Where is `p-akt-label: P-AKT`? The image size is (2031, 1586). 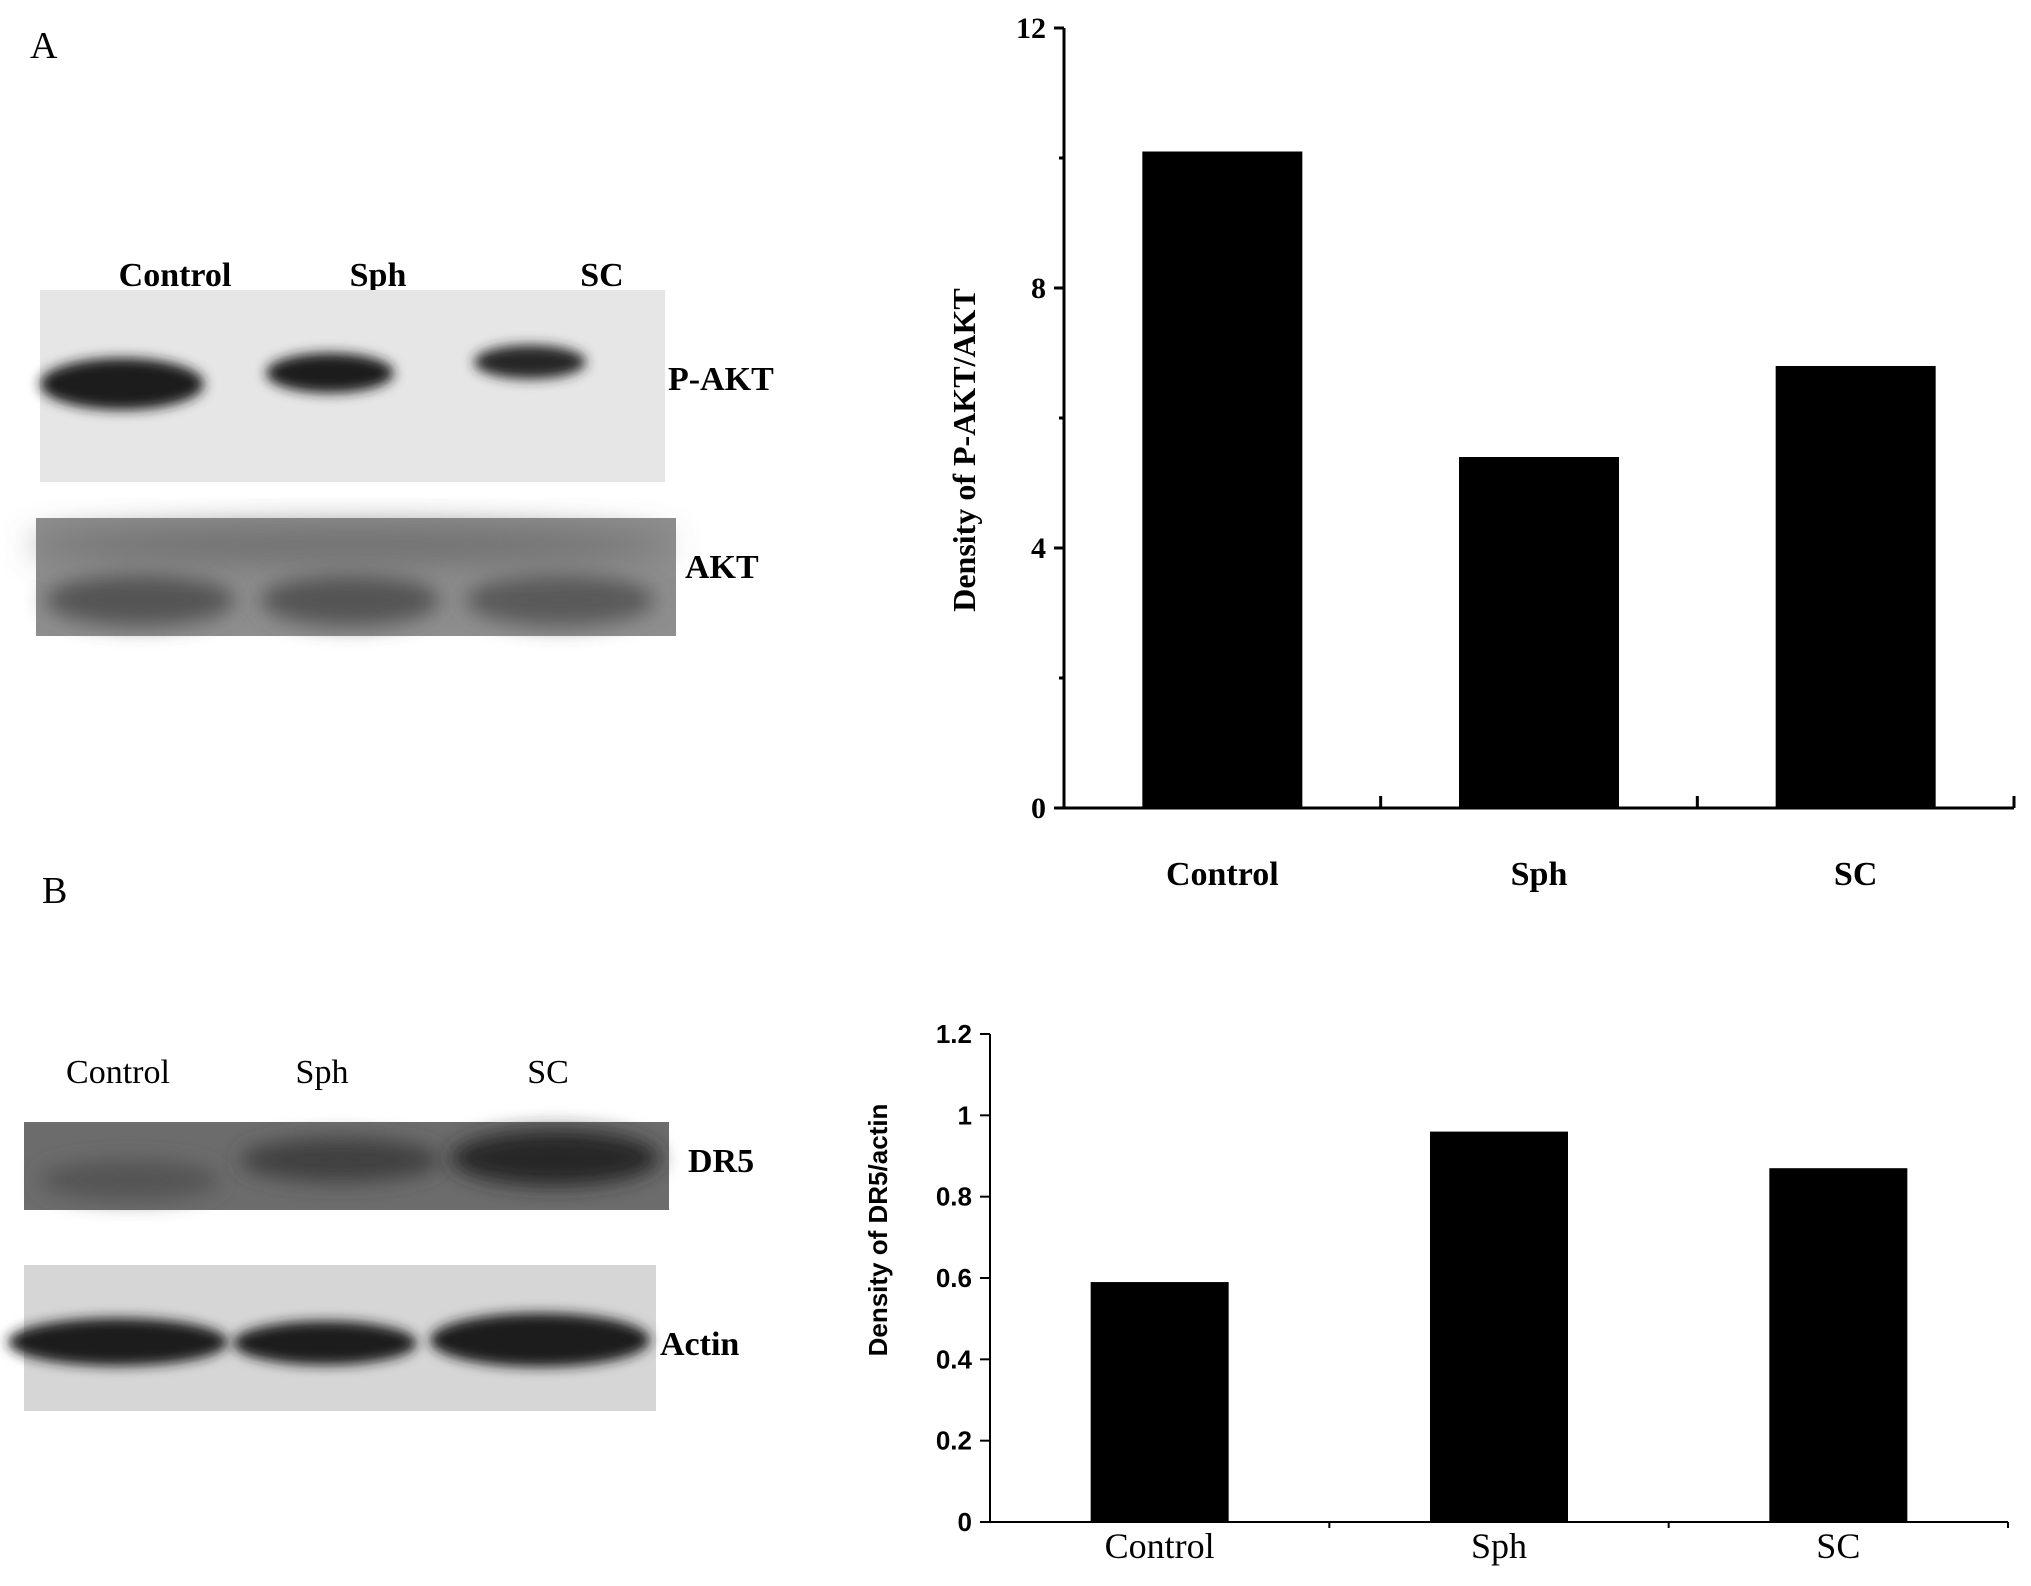
p-akt-label: P-AKT is located at coordinates (721, 379).